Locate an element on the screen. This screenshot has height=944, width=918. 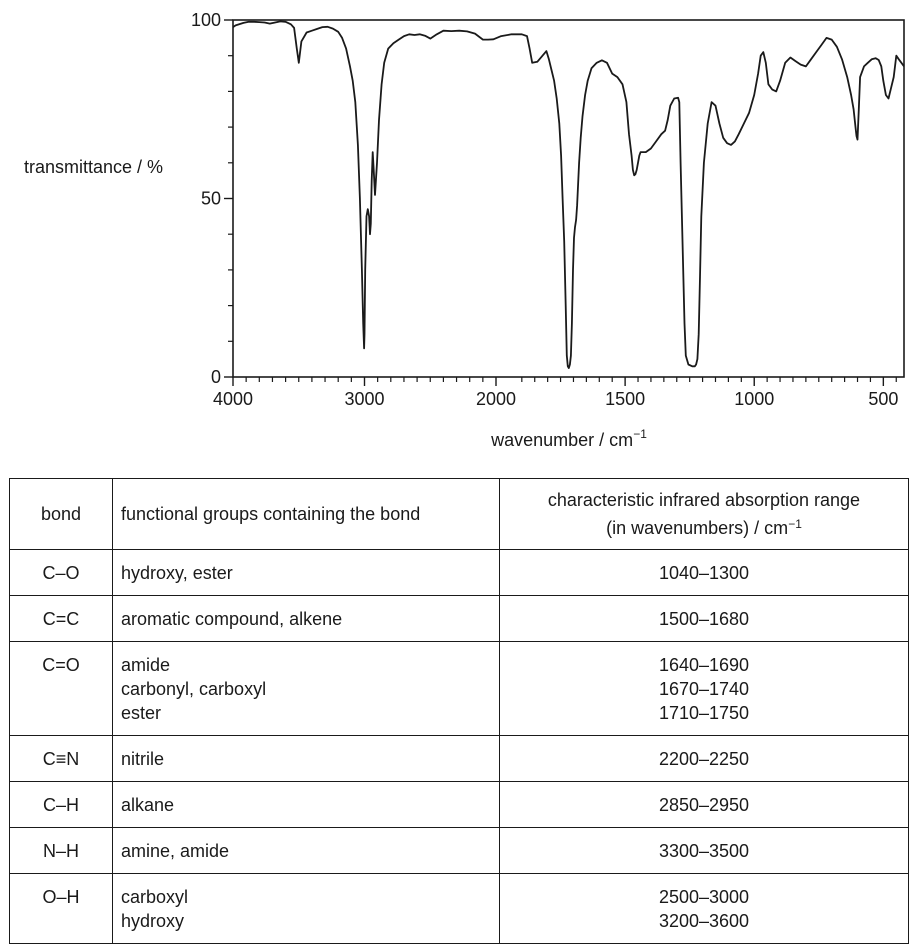
table-row: N–H amine, amide 3300–3500 is located at coordinates (459, 850).